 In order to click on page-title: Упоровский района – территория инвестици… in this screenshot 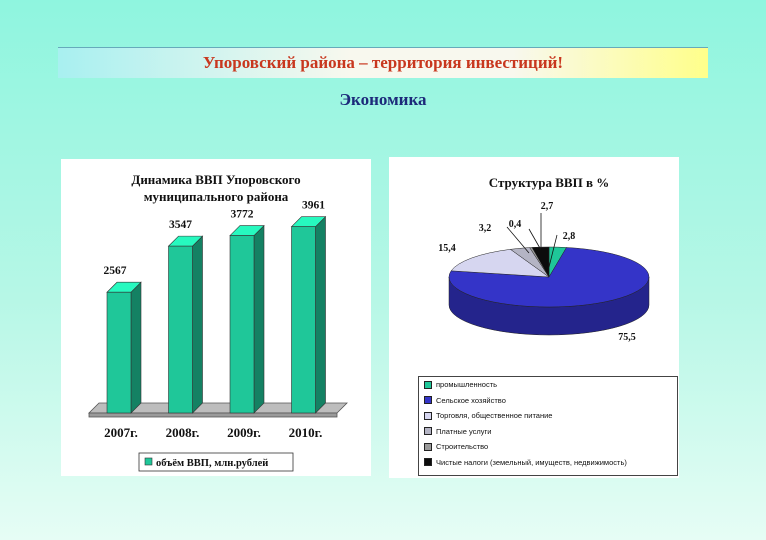, I will do `click(383, 62)`.